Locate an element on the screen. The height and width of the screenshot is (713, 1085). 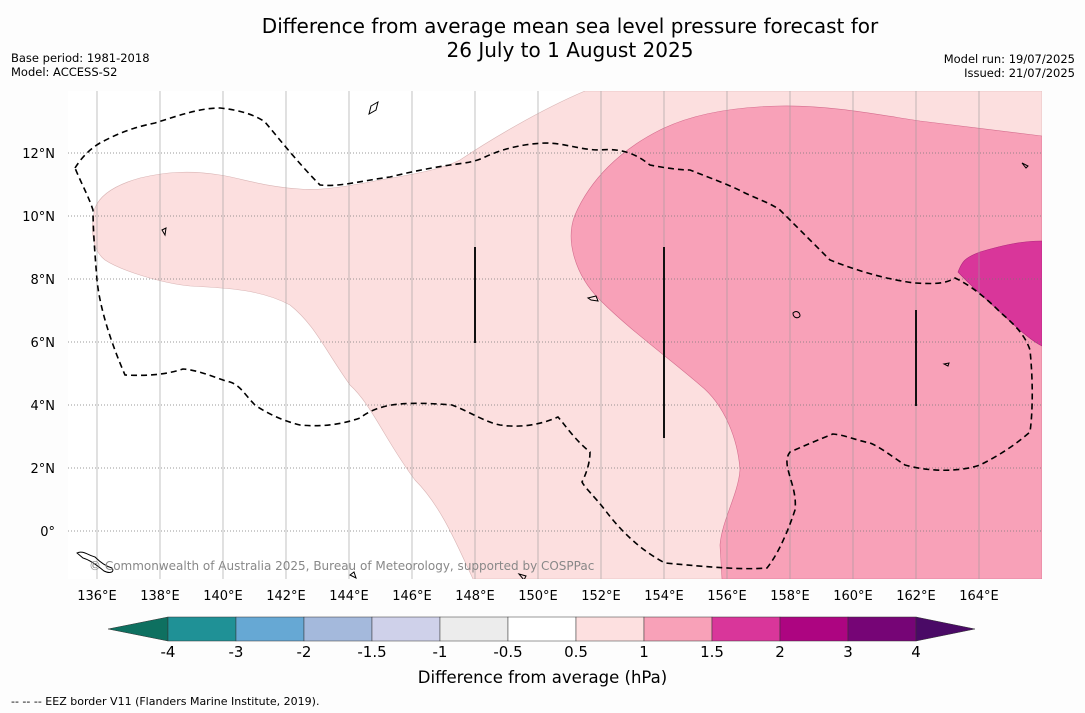
map-title-line-2: 26 July to 1 August 2025 is located at coordinates (570, 50).